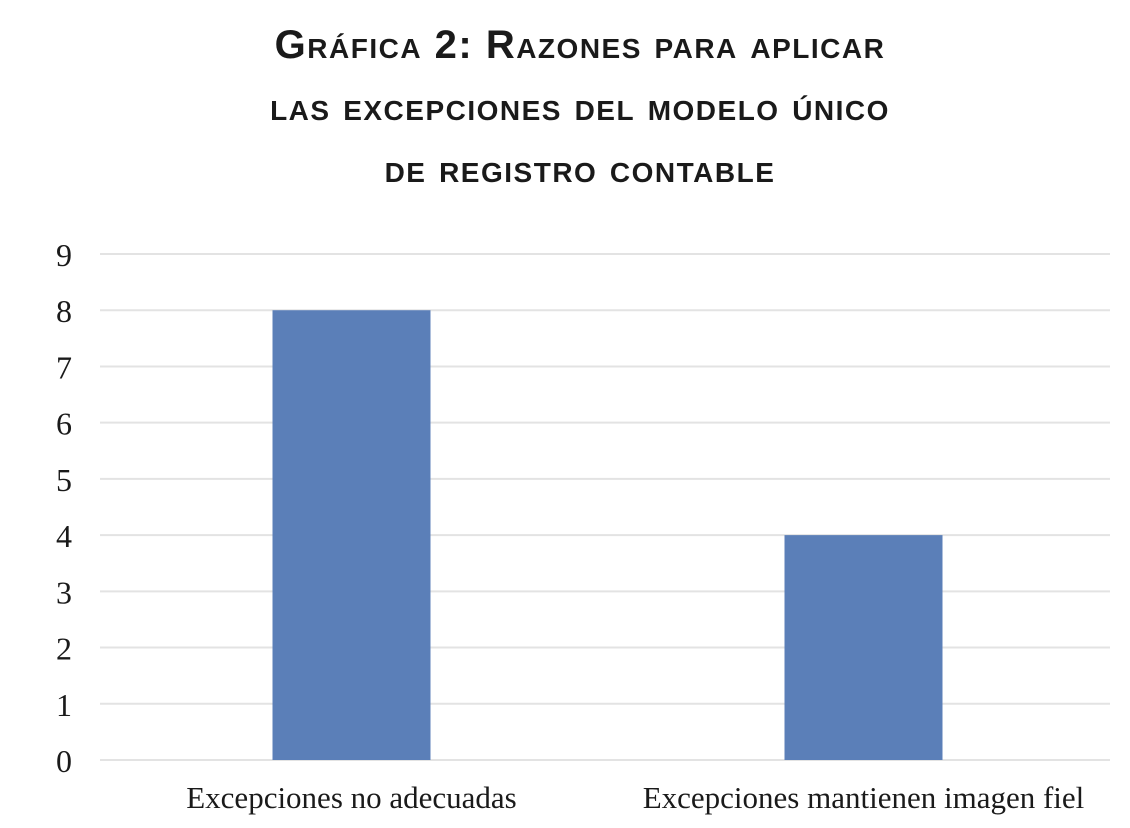  I want to click on y-tick-label: 5, so click(64, 480).